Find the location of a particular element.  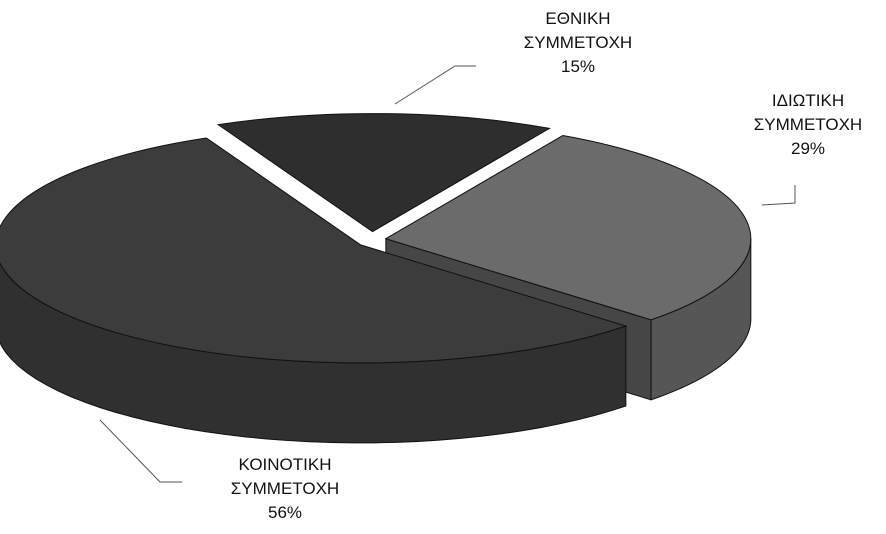

category-label: ΙΔΙΩΤΙΚΗ ΣΥΜΜΕΤΟΧΗ is located at coordinates (808, 112).